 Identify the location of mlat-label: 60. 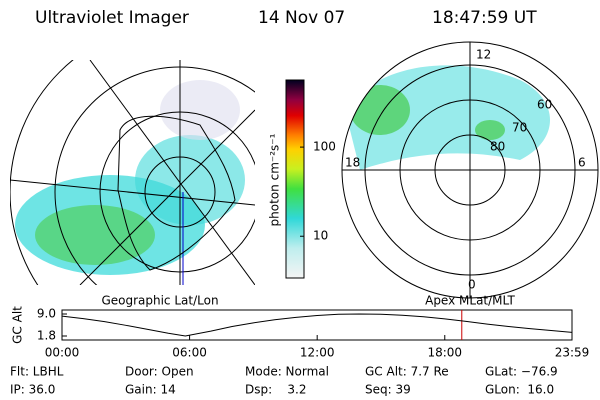
(544, 105).